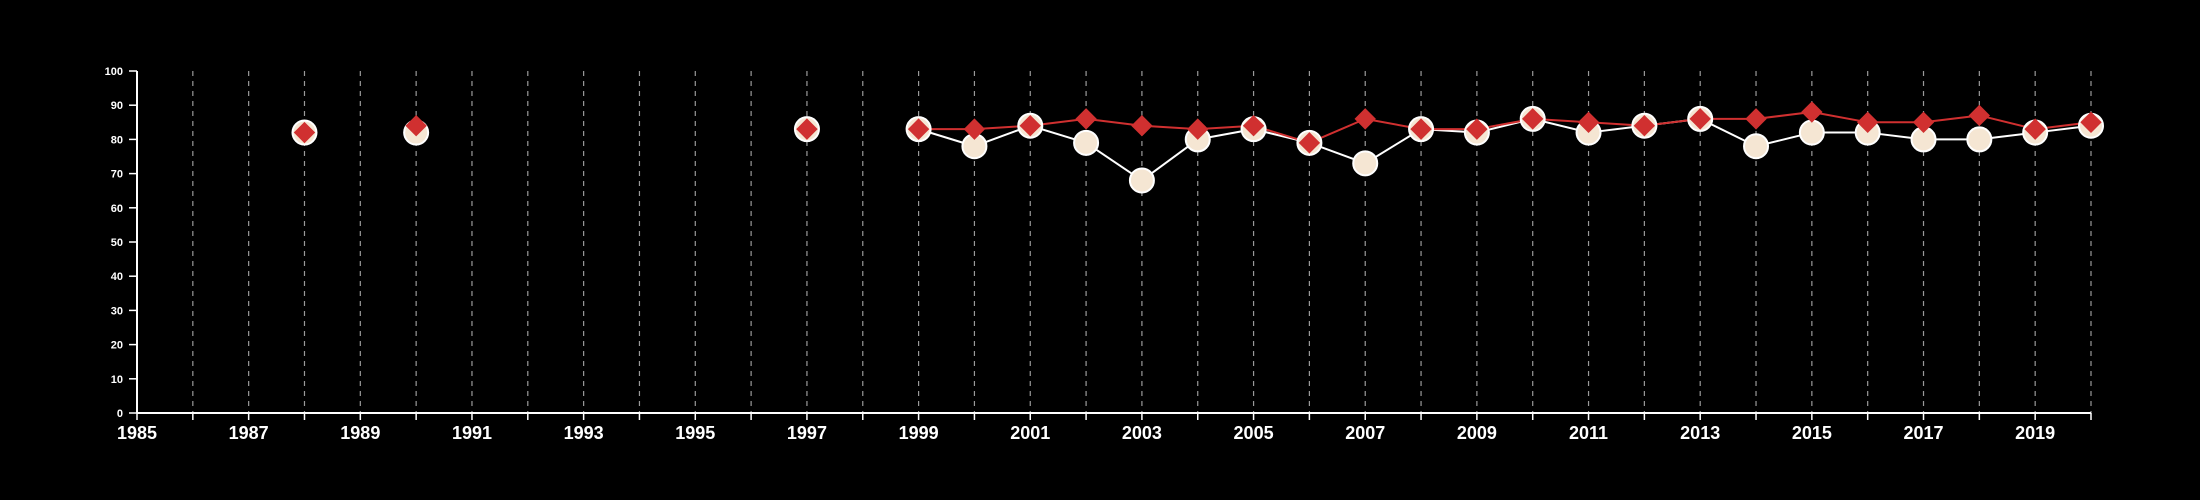  What do you see at coordinates (472, 433) in the screenshot?
I see `x-tick-label: 1991` at bounding box center [472, 433].